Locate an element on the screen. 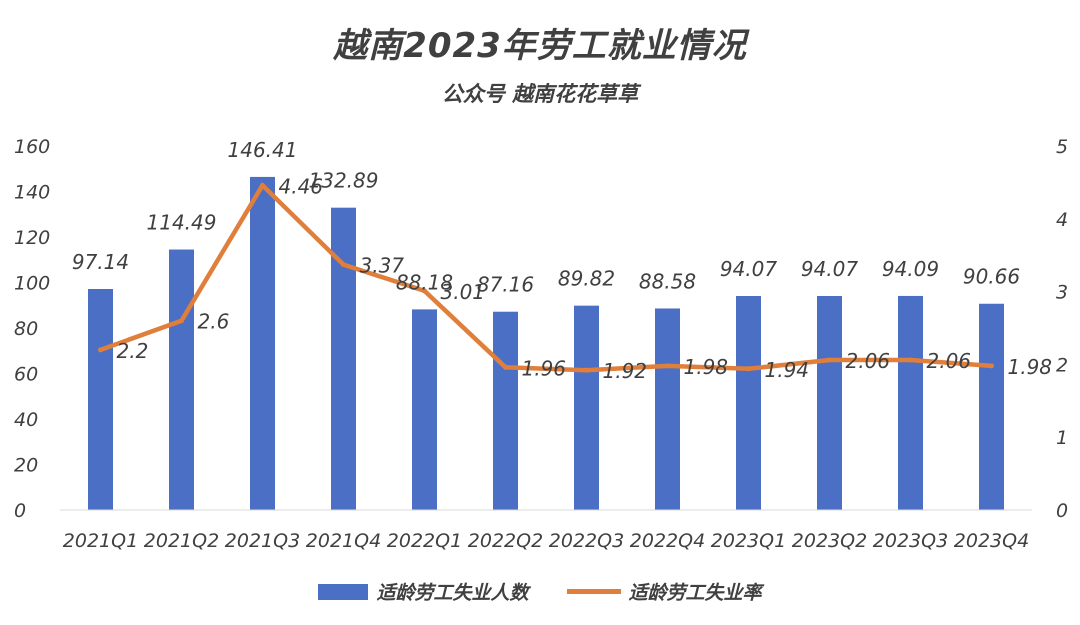 The height and width of the screenshot is (625, 1080). x-axis-tick-label: 2023Q4 is located at coordinates (991, 541).